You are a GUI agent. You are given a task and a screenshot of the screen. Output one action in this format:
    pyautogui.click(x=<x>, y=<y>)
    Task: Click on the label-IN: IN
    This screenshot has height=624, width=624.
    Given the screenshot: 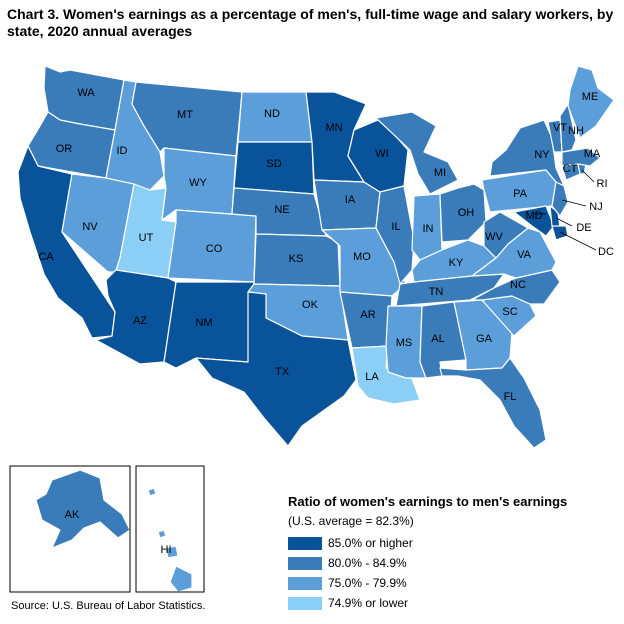 What is the action you would take?
    pyautogui.click(x=428, y=229)
    